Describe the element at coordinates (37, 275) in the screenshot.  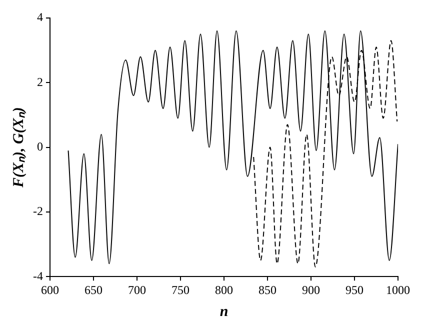
I see `y-tick-label: -4` at that location.